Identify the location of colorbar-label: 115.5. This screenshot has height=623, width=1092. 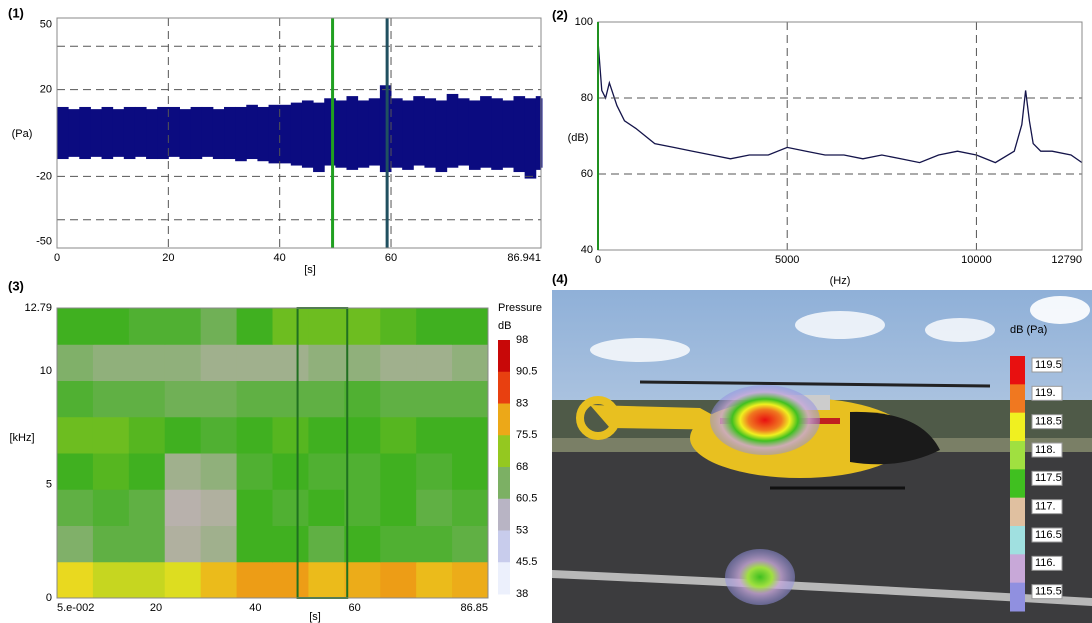
(1048, 592).